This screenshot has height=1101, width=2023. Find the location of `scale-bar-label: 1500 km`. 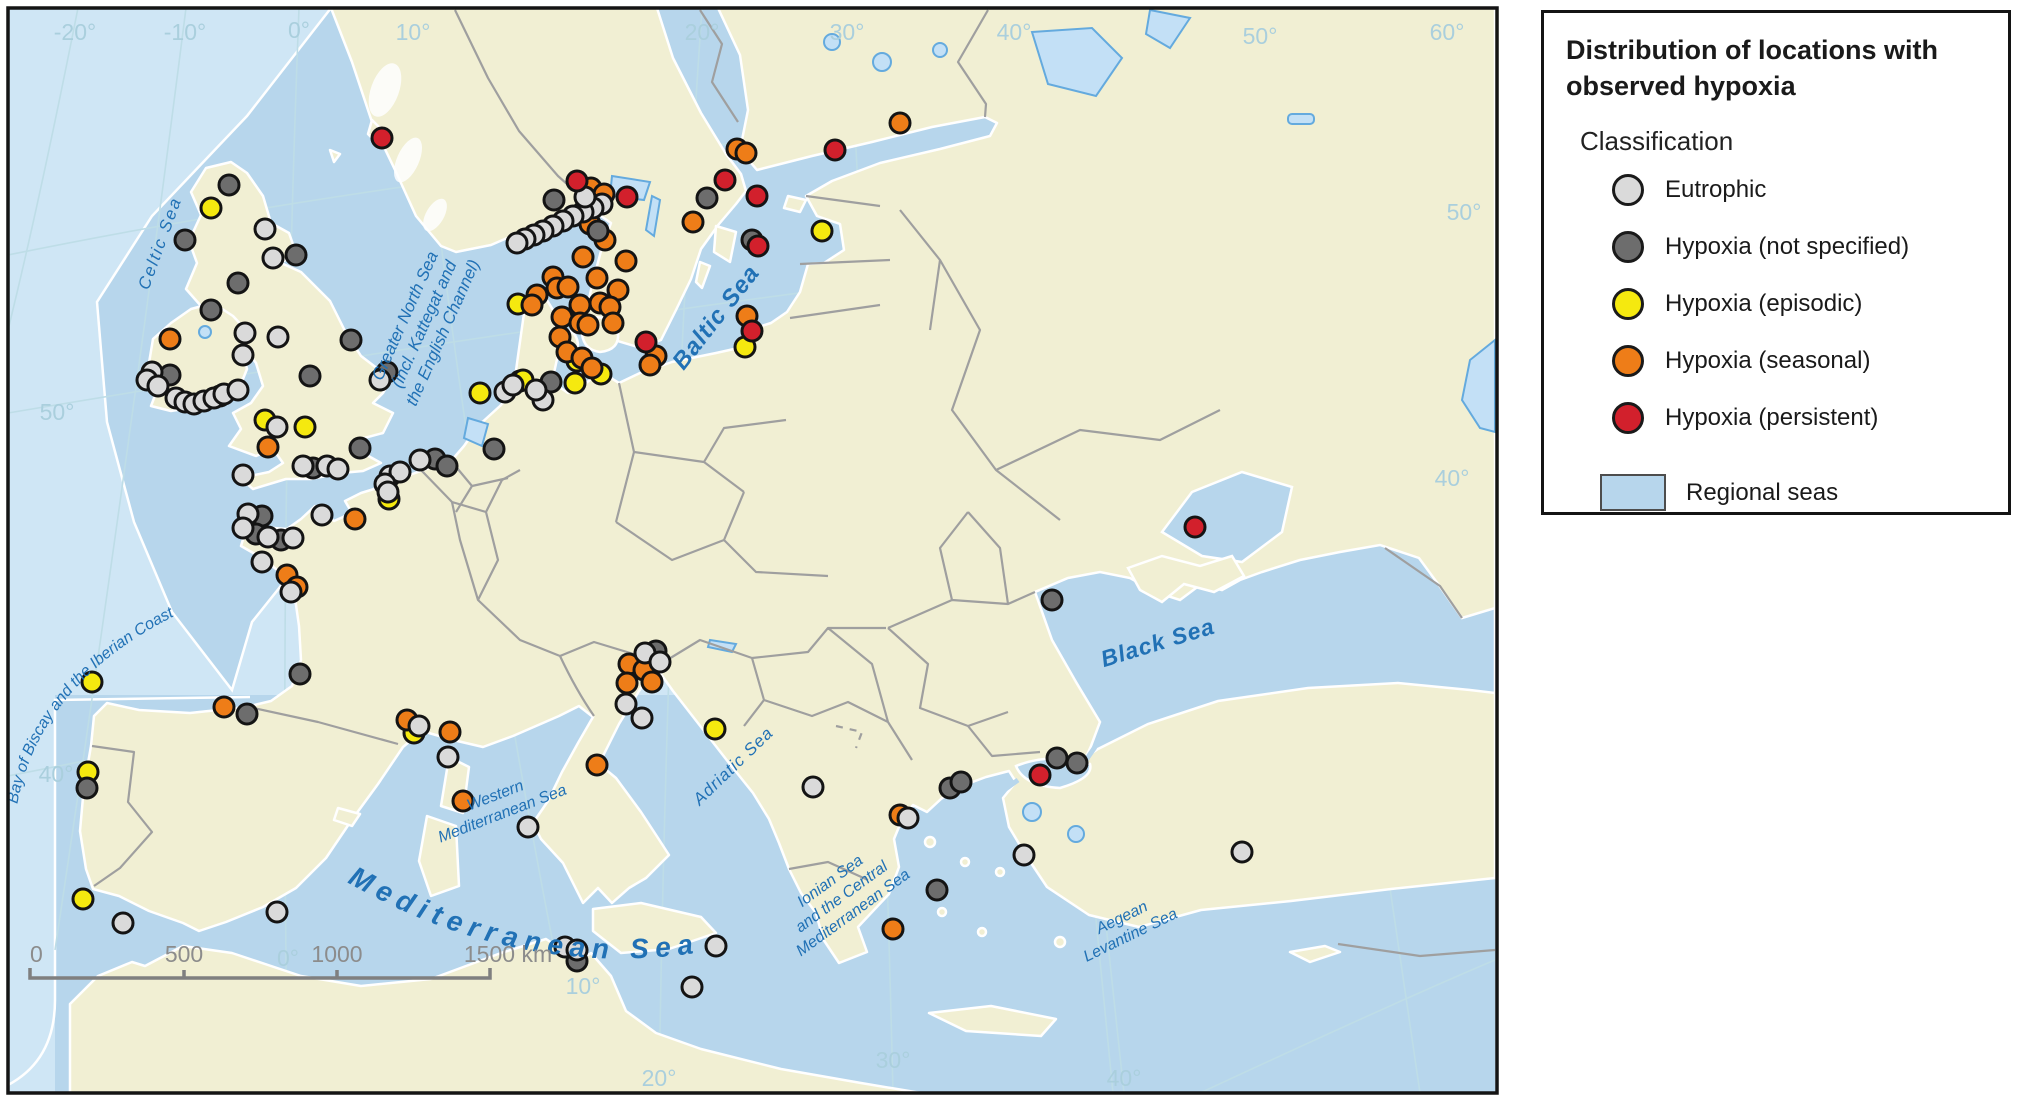

scale-bar-label: 1500 km is located at coordinates (508, 954).